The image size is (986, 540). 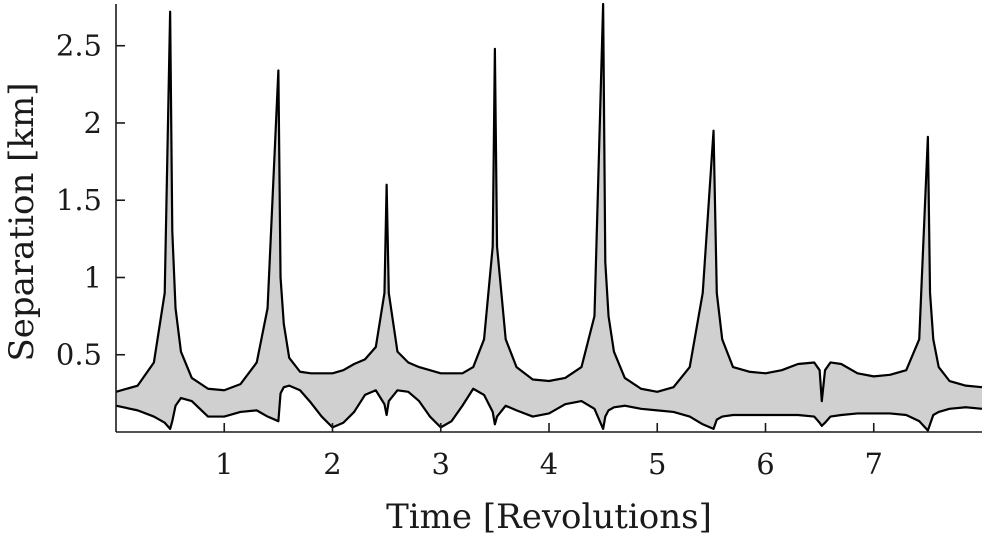 I want to click on x-tick-label: 5, so click(x=657, y=464).